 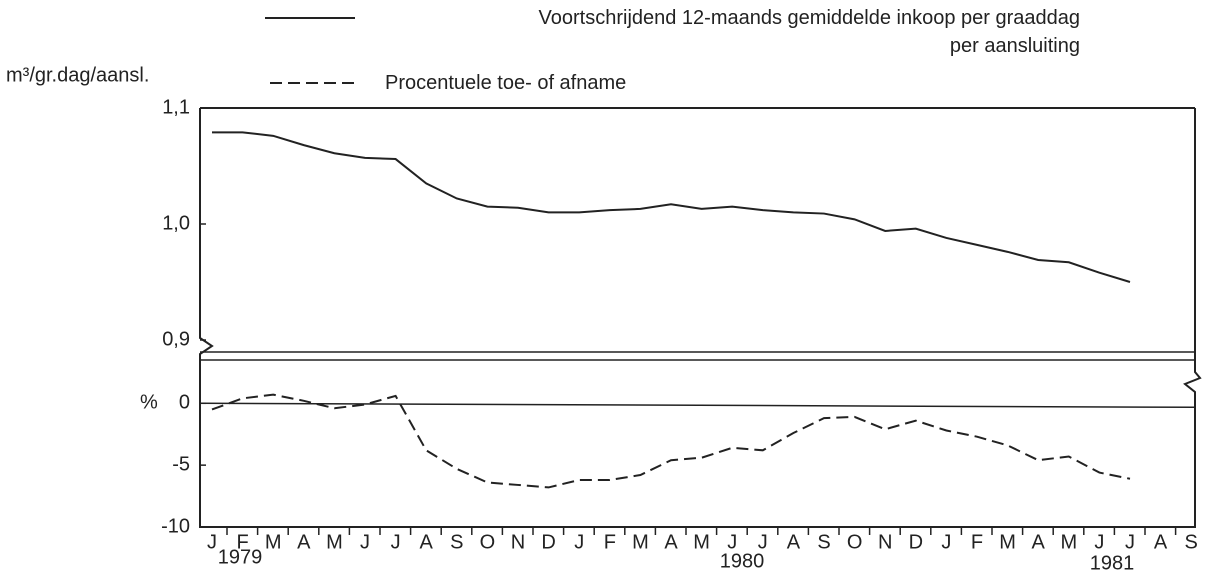 I want to click on legend-entry: Procentuele toe- of afname, so click(x=506, y=83).